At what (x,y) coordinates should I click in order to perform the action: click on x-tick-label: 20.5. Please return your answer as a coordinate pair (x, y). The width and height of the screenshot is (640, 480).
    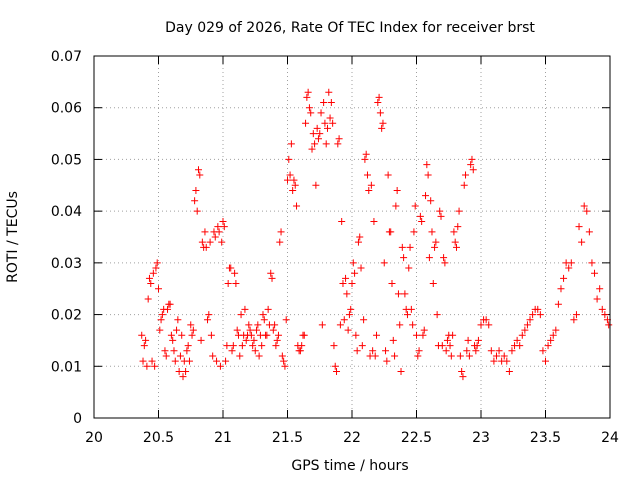
    Looking at the image, I should click on (158, 438).